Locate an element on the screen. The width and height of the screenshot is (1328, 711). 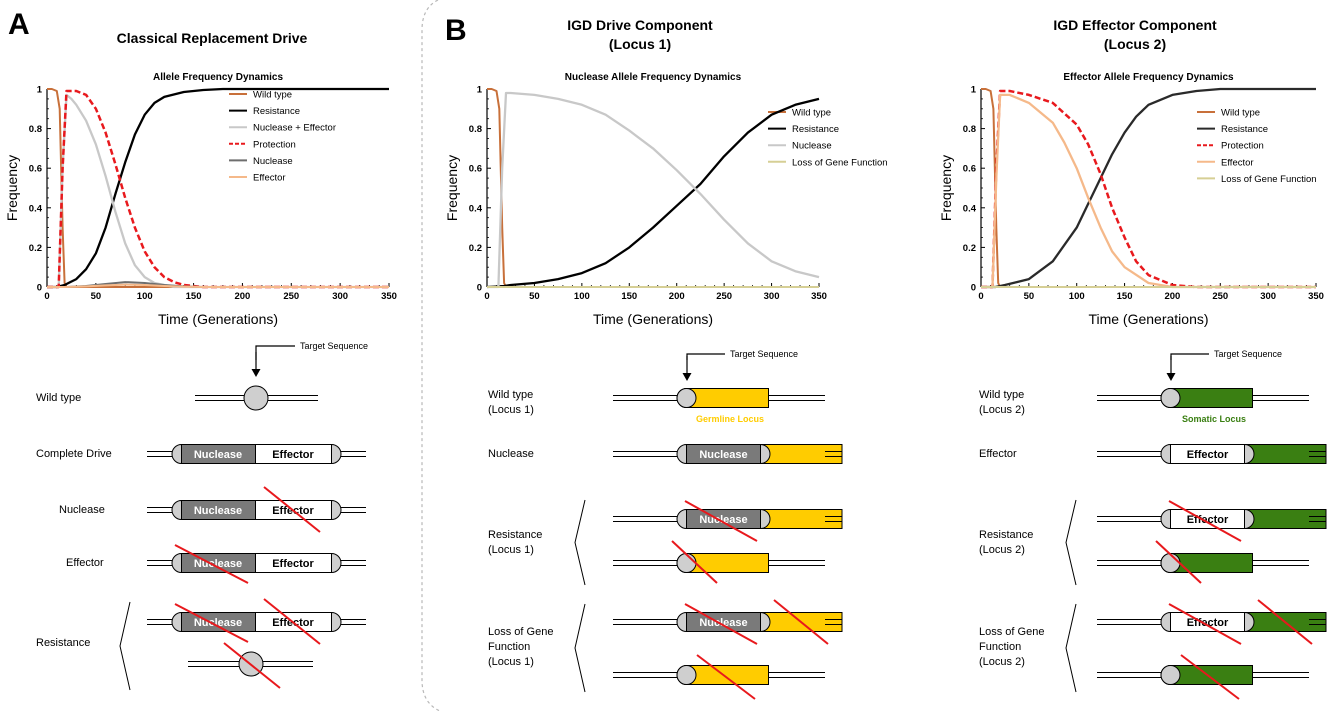
panel-b-letter: B is located at coordinates (456, 30).